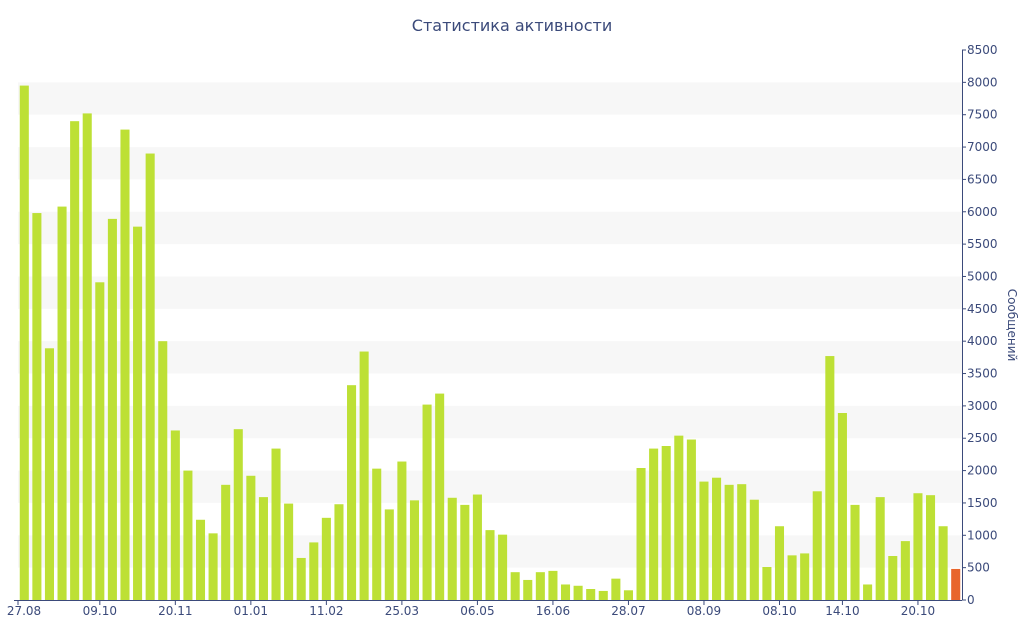 The width and height of the screenshot is (1024, 640). I want to click on y-tick-label: 1000, so click(982, 535).